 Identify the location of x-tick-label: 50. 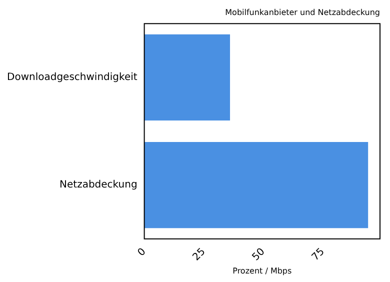
(259, 255).